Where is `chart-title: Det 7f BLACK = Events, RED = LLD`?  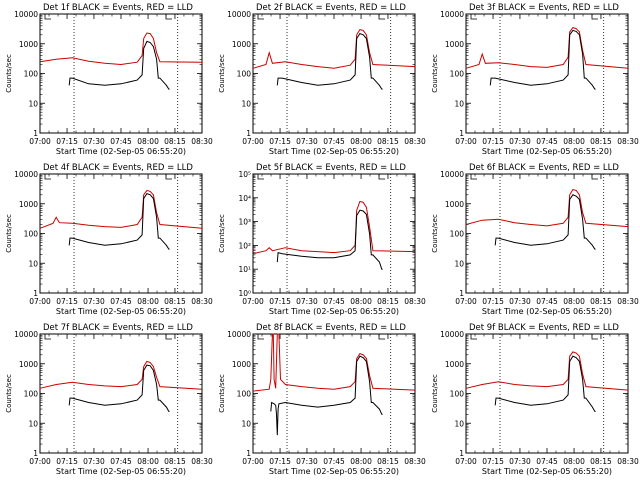
chart-title: Det 7f BLACK = Events, RED = LLD is located at coordinates (118, 328).